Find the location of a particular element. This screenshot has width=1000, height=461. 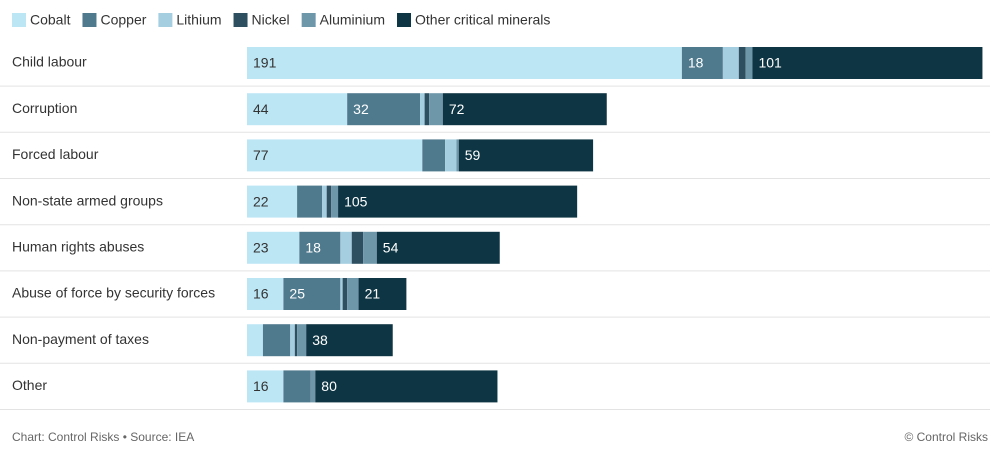

value-label: 25 is located at coordinates (297, 294).